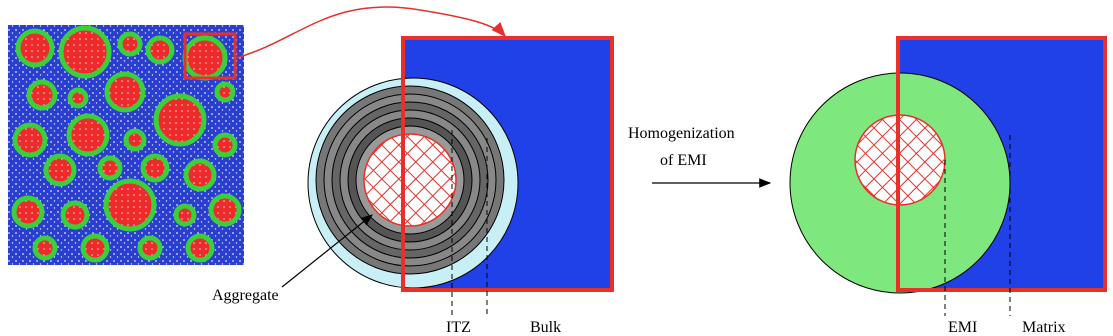  Describe the element at coordinates (545, 327) in the screenshot. I see `bulk-label: Bulk` at that location.